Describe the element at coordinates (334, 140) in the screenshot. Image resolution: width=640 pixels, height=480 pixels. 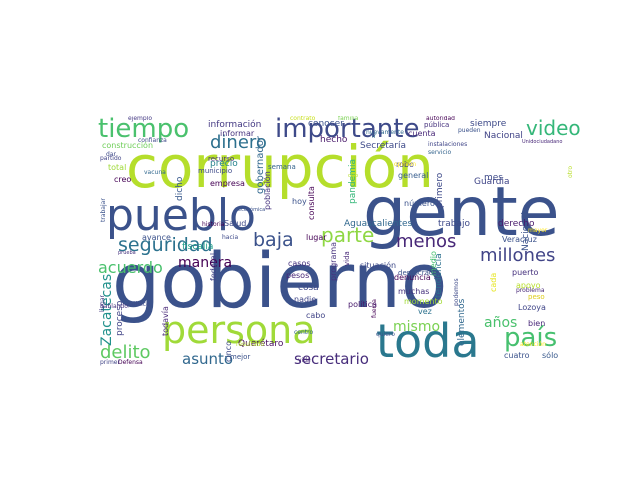
I see `word-hecho: hecho` at that location.